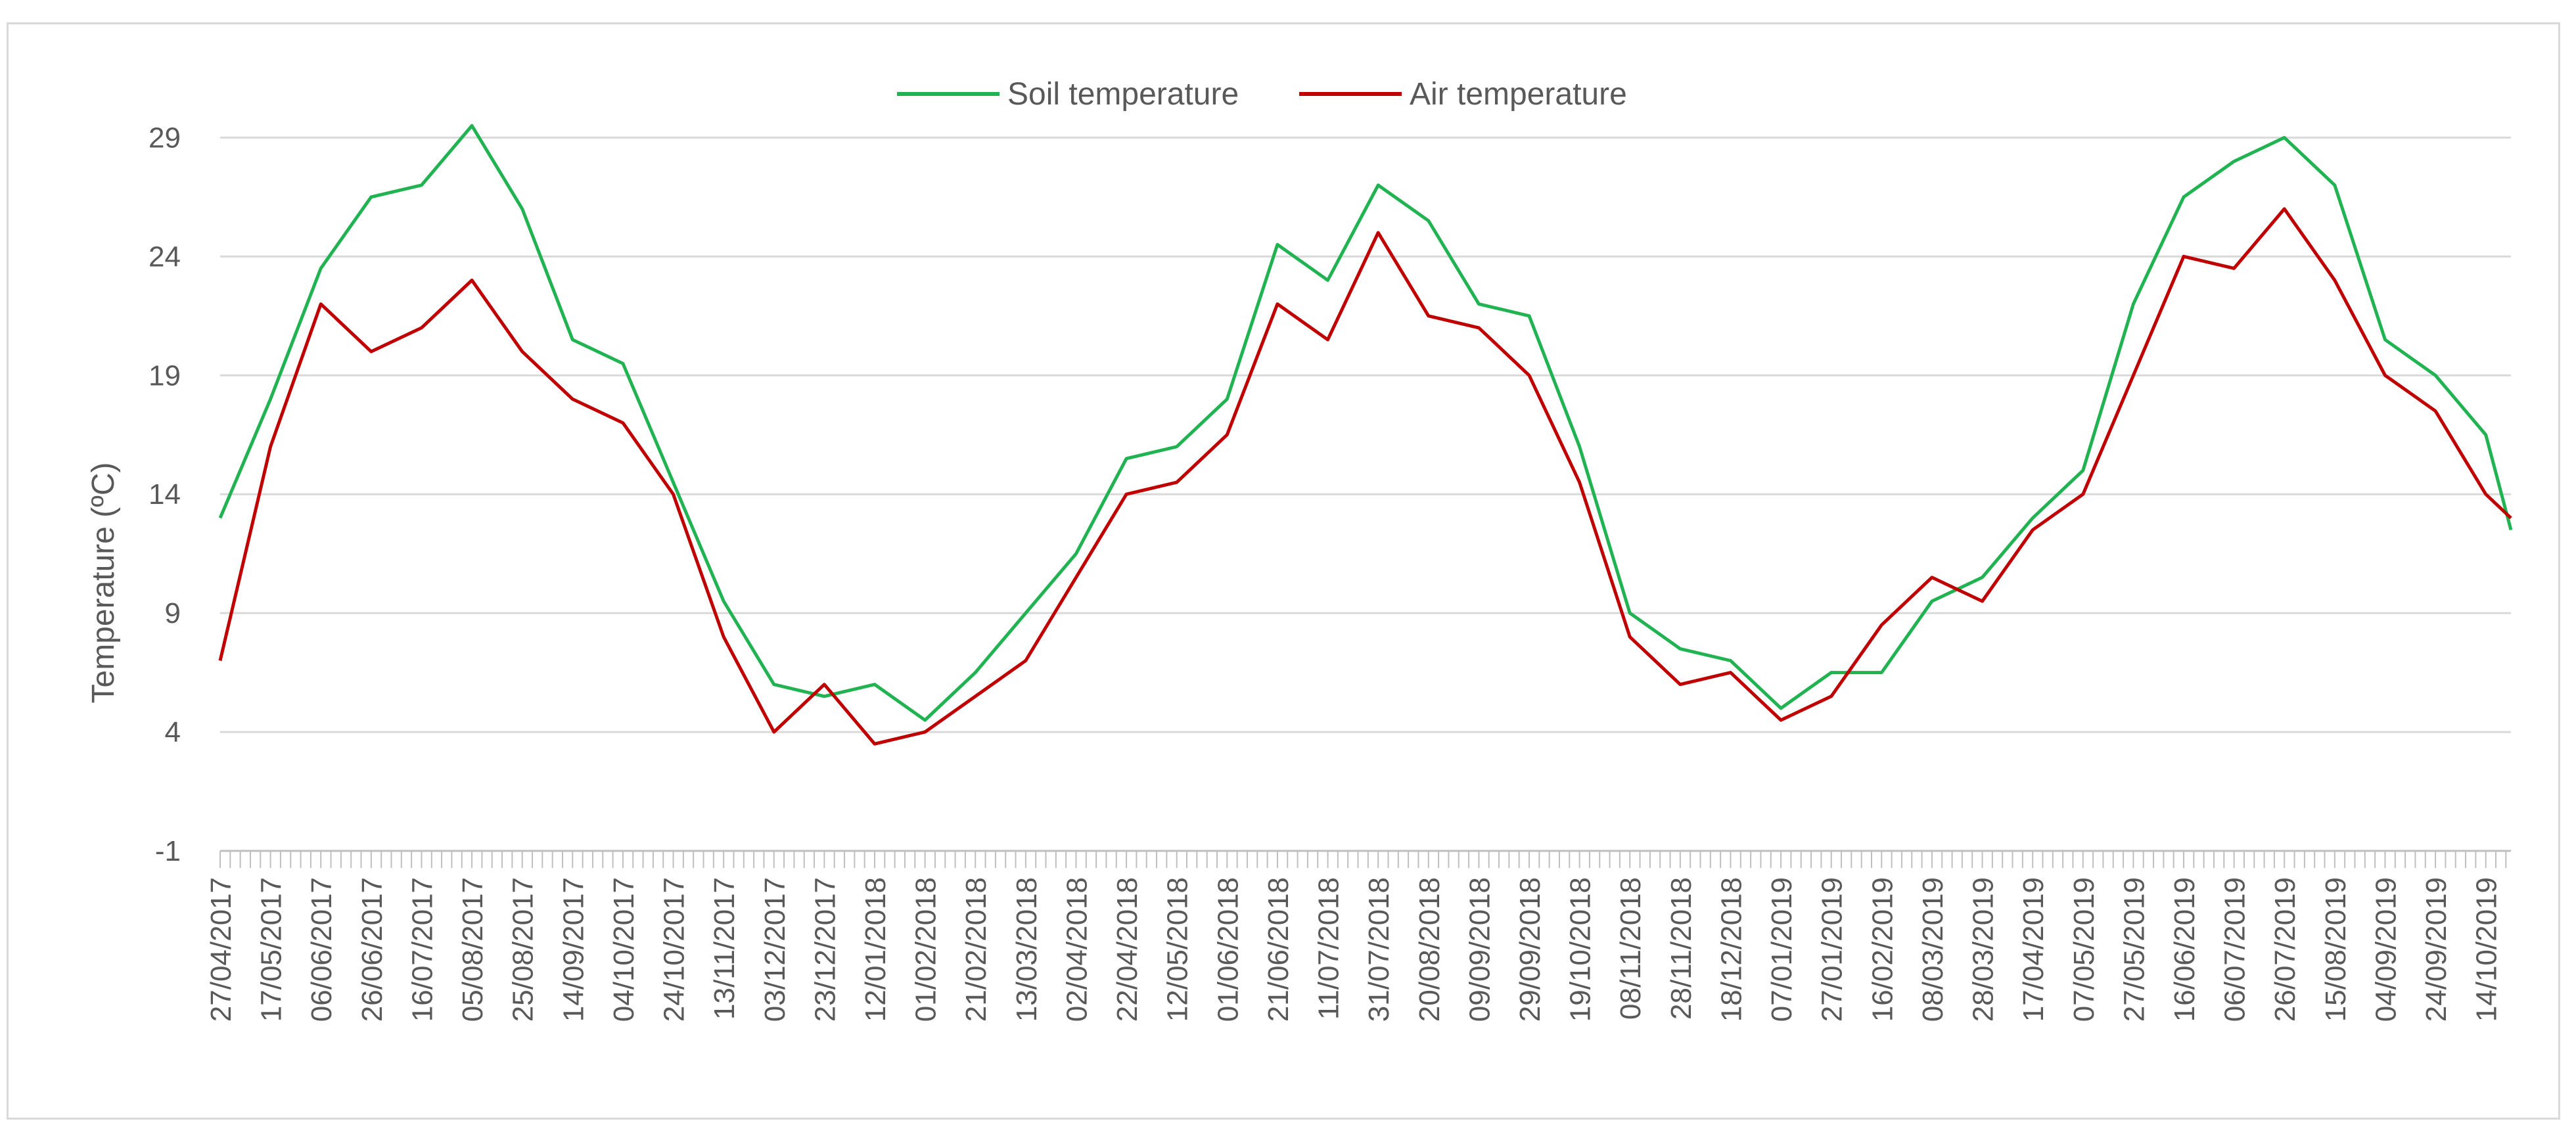 The height and width of the screenshot is (1138, 2576). What do you see at coordinates (1681, 948) in the screenshot?
I see `x-tick-label: 28/11/2018` at bounding box center [1681, 948].